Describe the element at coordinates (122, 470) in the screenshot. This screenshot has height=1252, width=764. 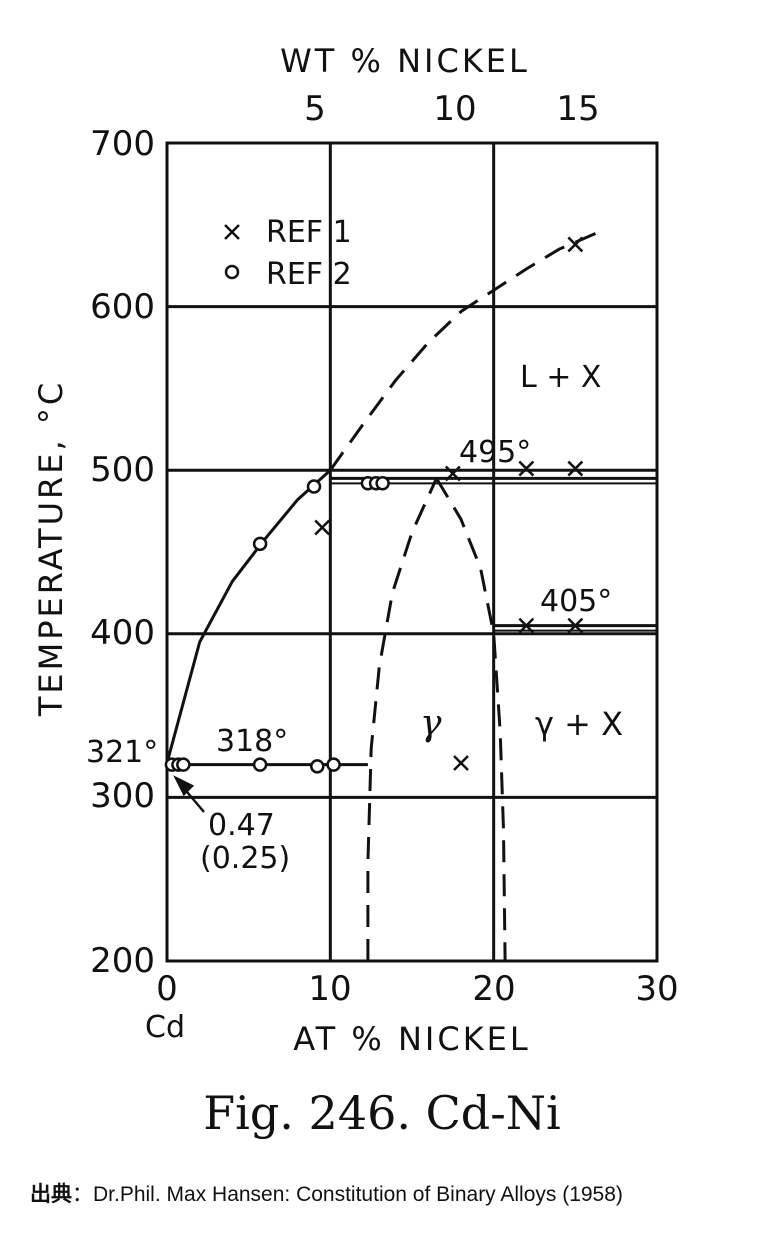
I see `y-tick-label: 500` at that location.